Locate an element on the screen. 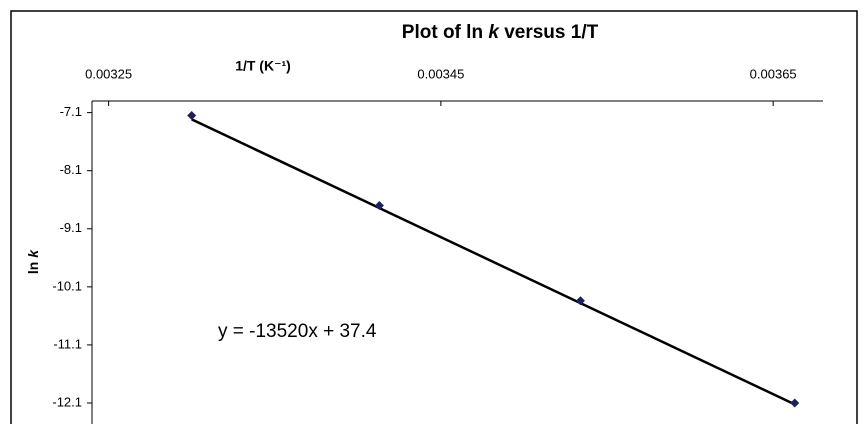 The height and width of the screenshot is (424, 868). x-tick-label: 0.00325 is located at coordinates (108, 73).